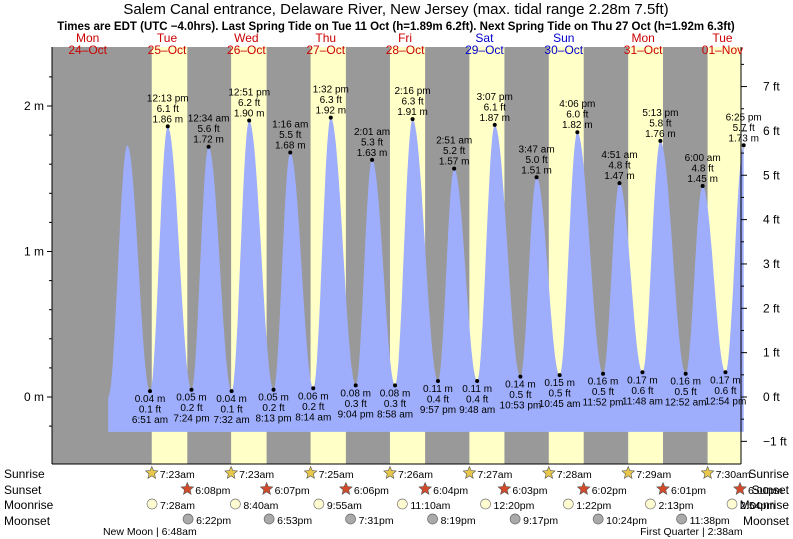 The image size is (793, 539). I want to click on tide-label-line: 6.2 ft, so click(249, 103).